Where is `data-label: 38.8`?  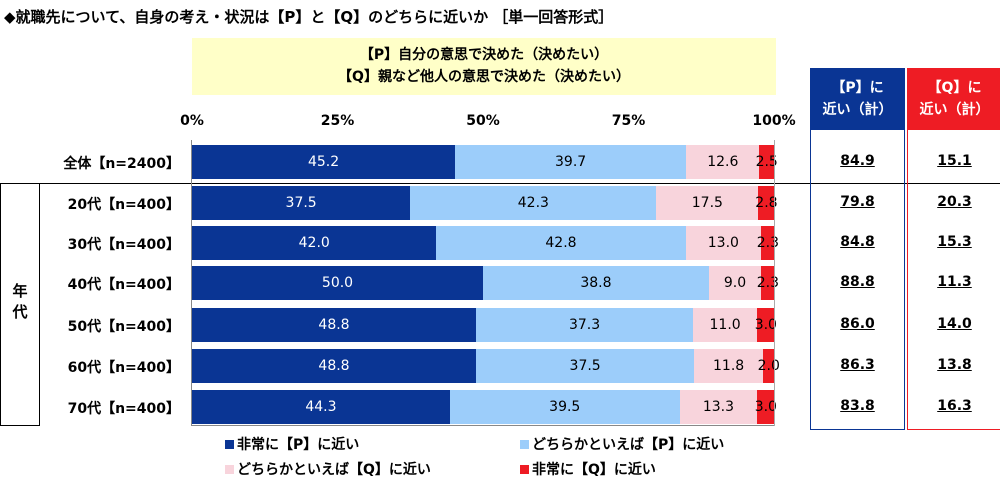
data-label: 38.8 is located at coordinates (596, 283).